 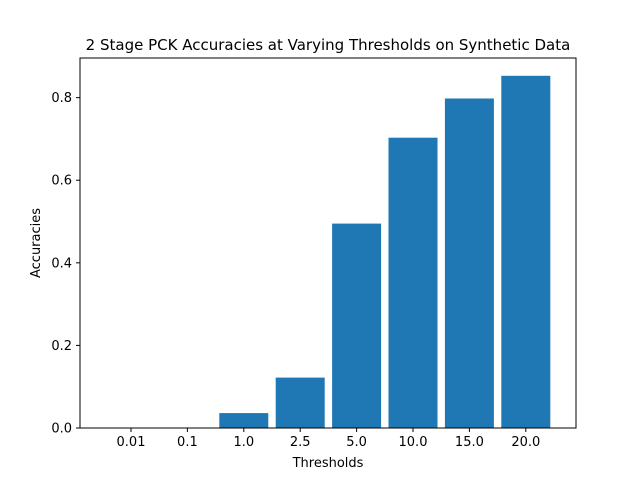 What do you see at coordinates (526, 252) in the screenshot?
I see `bar-20.0` at bounding box center [526, 252].